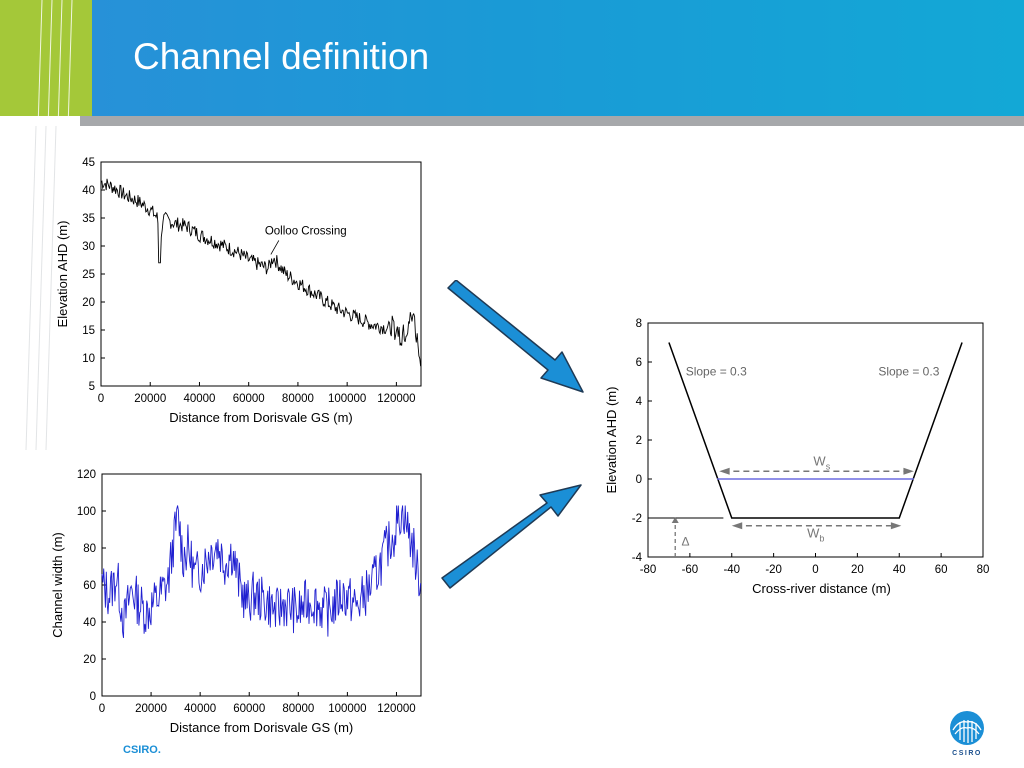 The height and width of the screenshot is (768, 1024). Describe the element at coordinates (88, 163) in the screenshot. I see `y-tick-label: 45` at that location.